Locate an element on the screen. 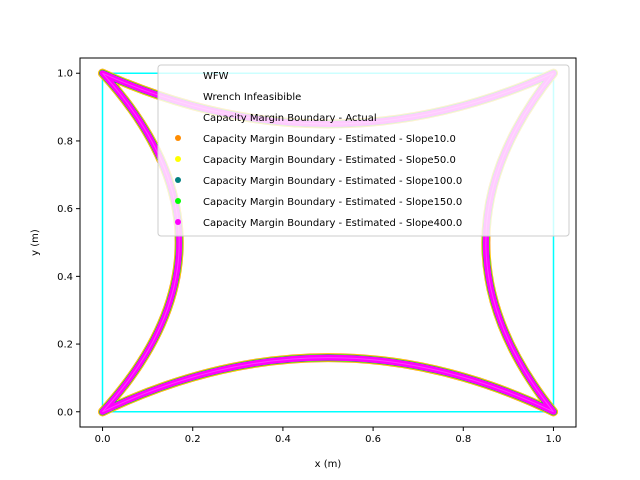  y-tick-label: 0.0 is located at coordinates (65, 412).